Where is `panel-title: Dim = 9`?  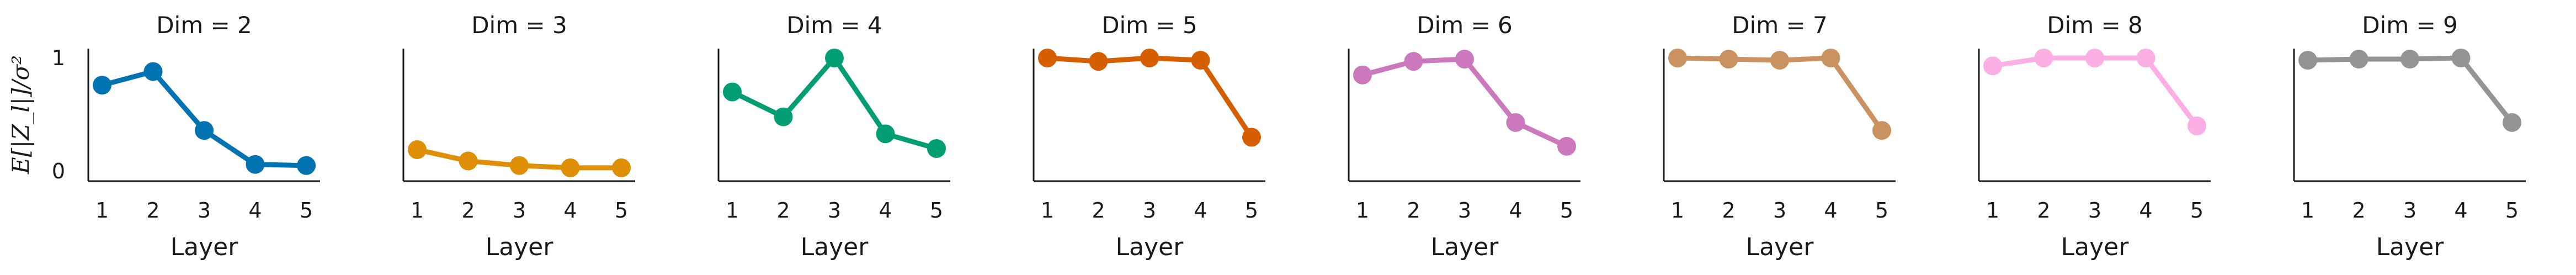 panel-title: Dim = 9 is located at coordinates (2410, 25).